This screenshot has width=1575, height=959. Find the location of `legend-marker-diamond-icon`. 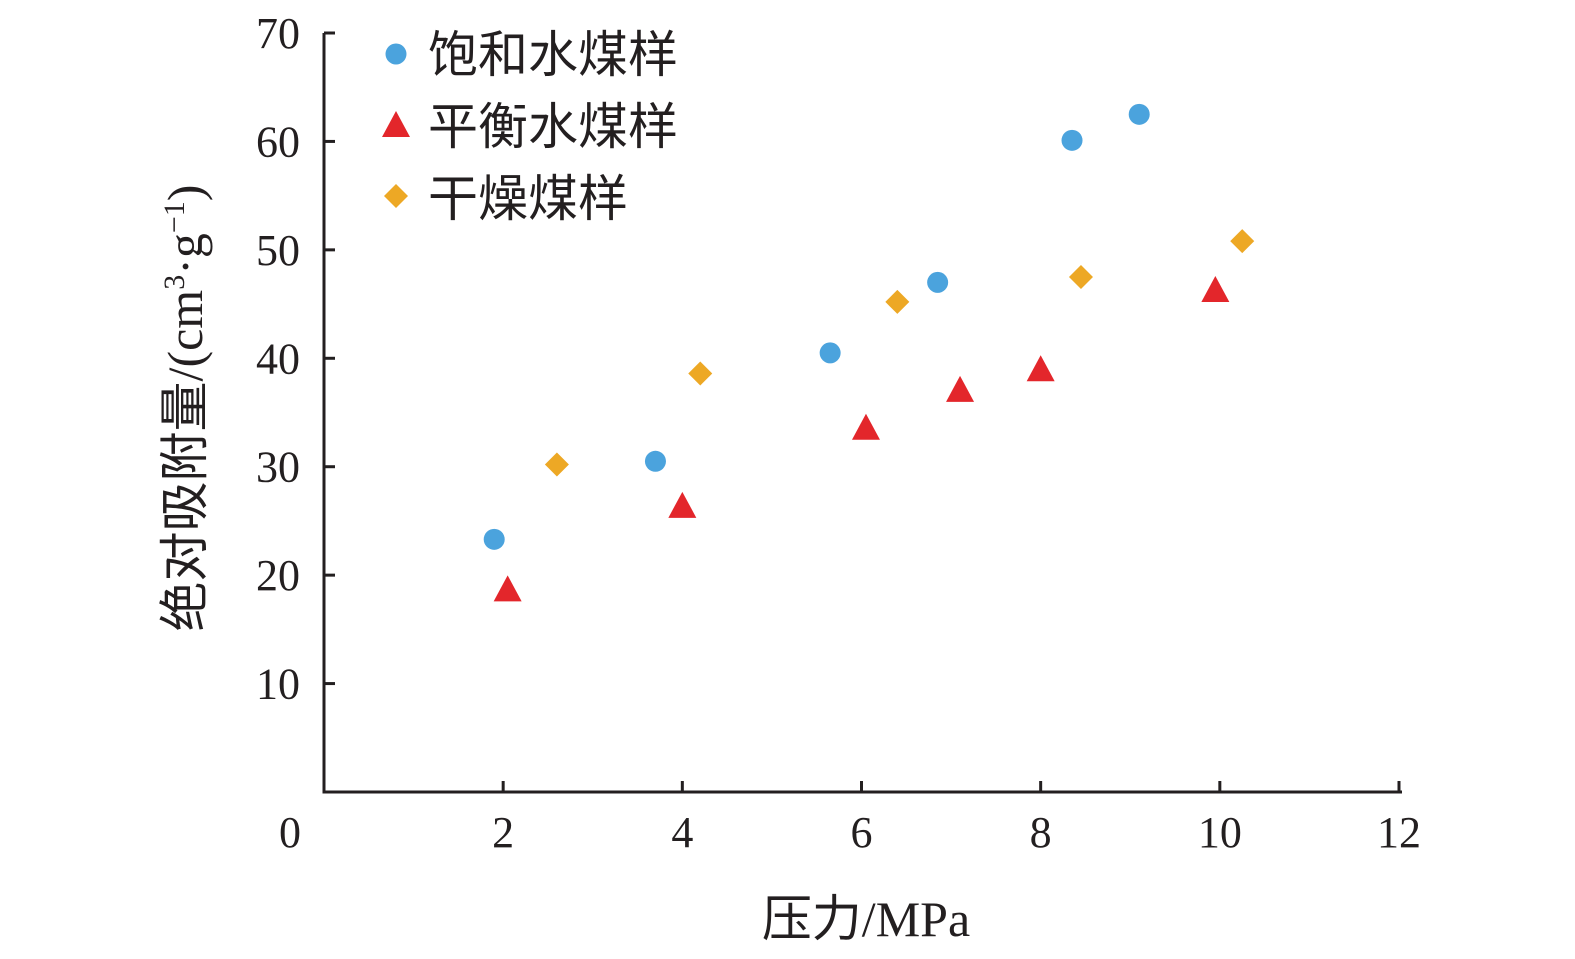

legend-marker-diamond-icon is located at coordinates (396, 196).